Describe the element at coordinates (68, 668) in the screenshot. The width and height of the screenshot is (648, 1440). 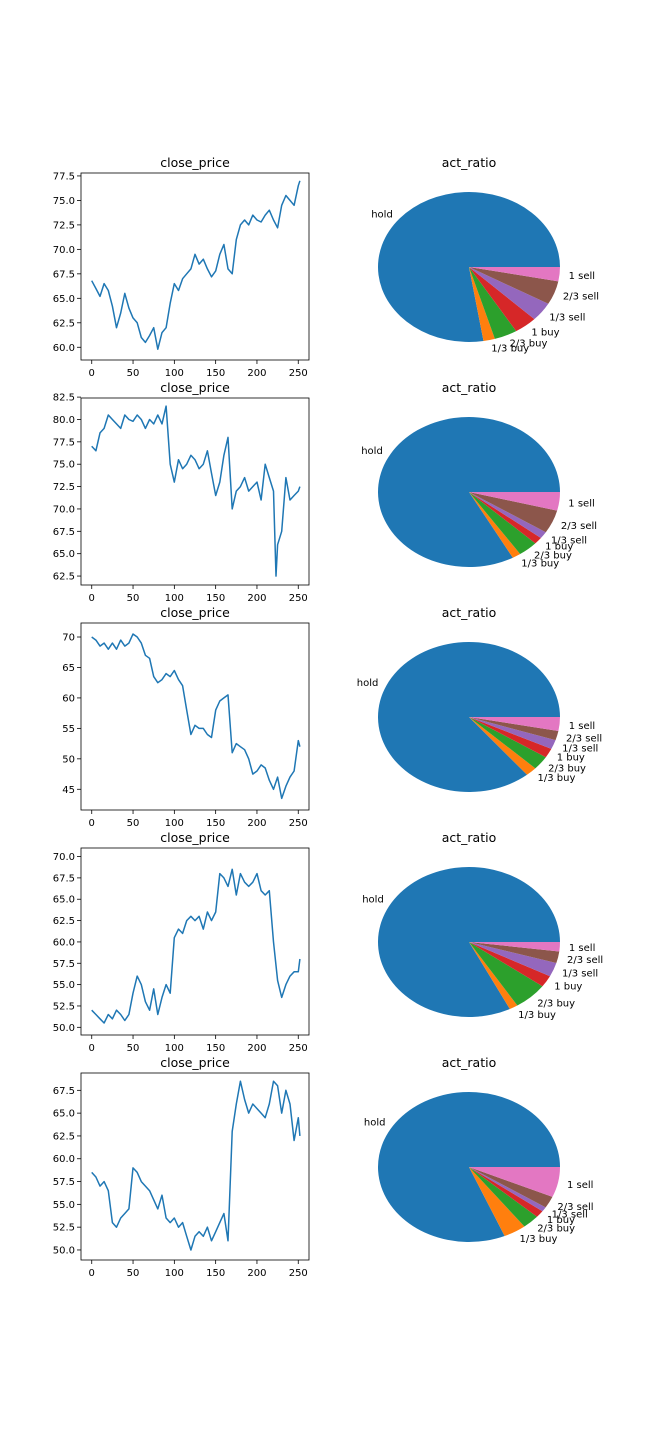
I see `y-tick-label: 65` at that location.